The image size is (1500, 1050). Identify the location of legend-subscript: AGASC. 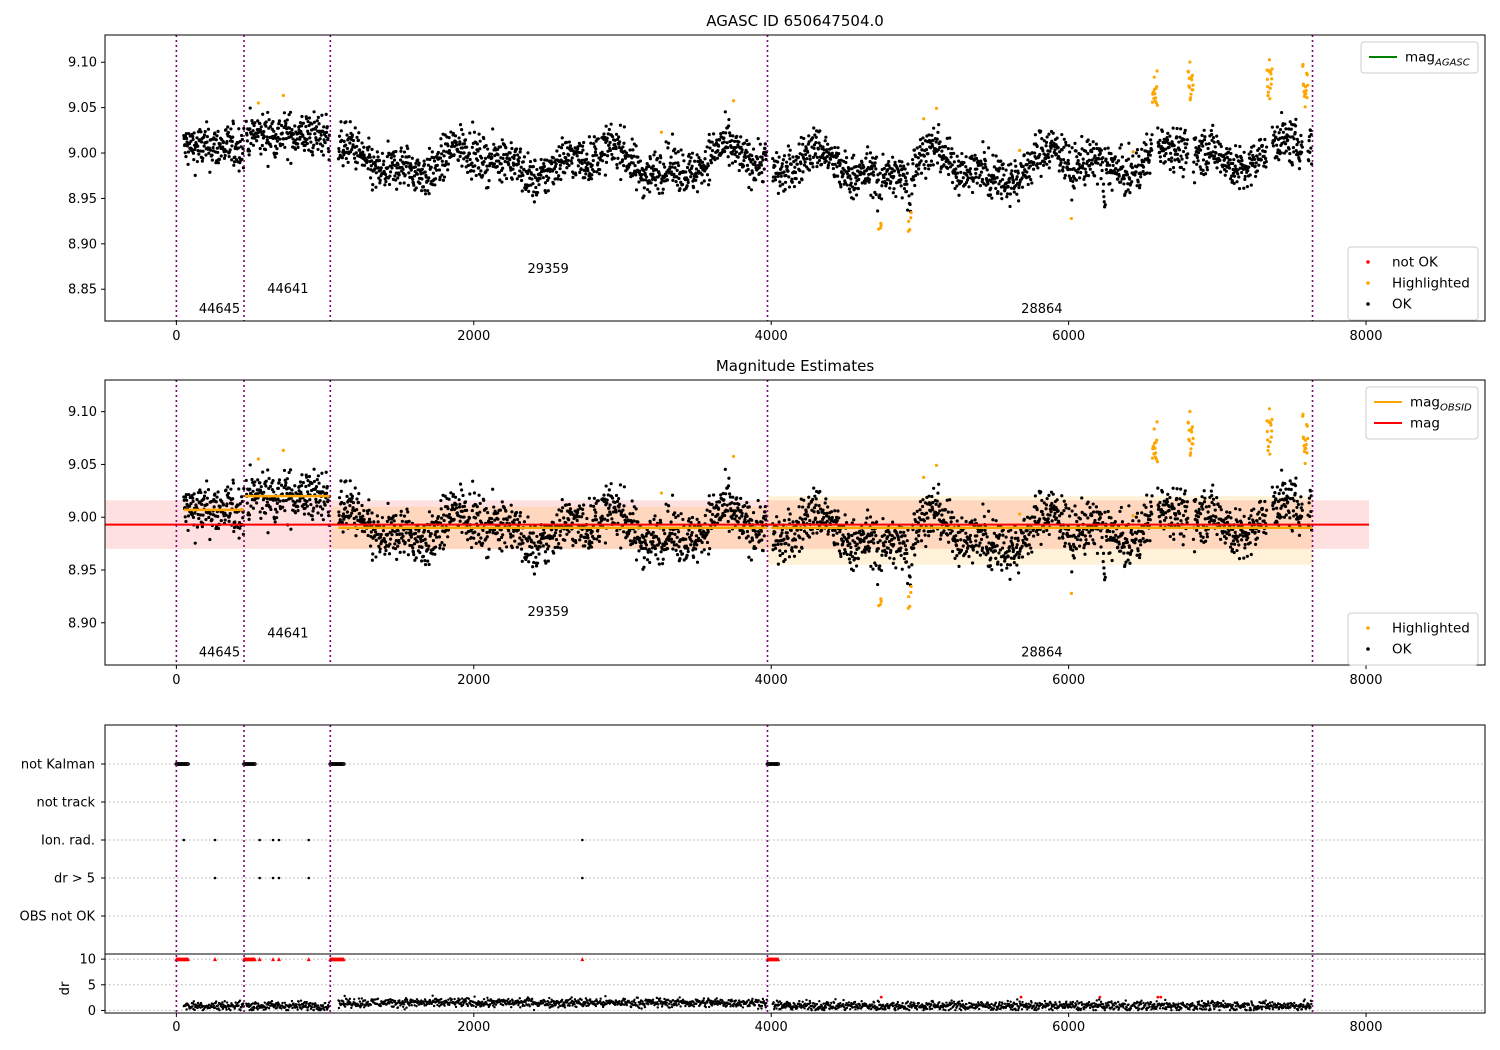
(1452, 63).